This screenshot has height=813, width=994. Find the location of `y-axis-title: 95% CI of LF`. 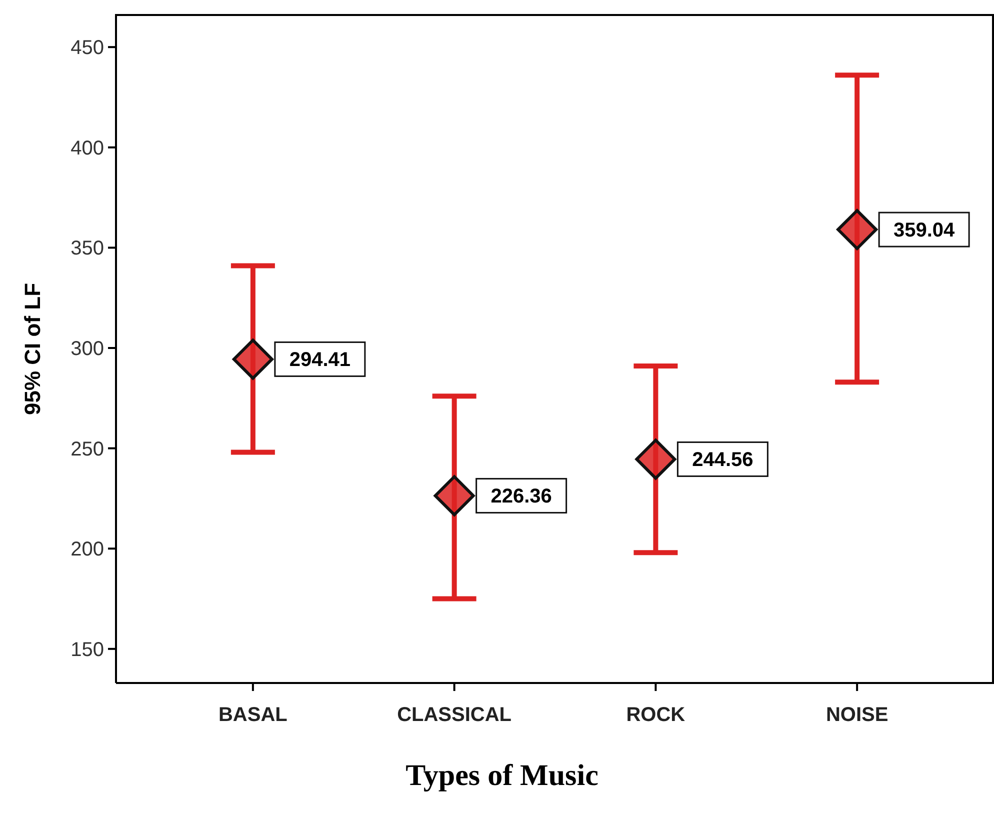

y-axis-title: 95% CI of LF is located at coordinates (32, 349).